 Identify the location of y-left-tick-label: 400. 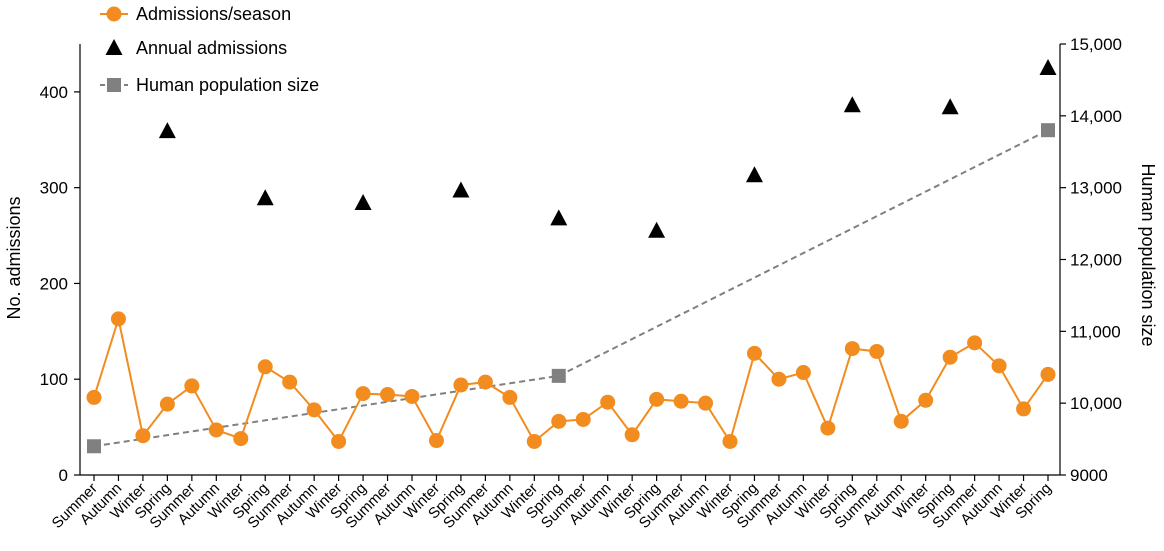
(54, 92).